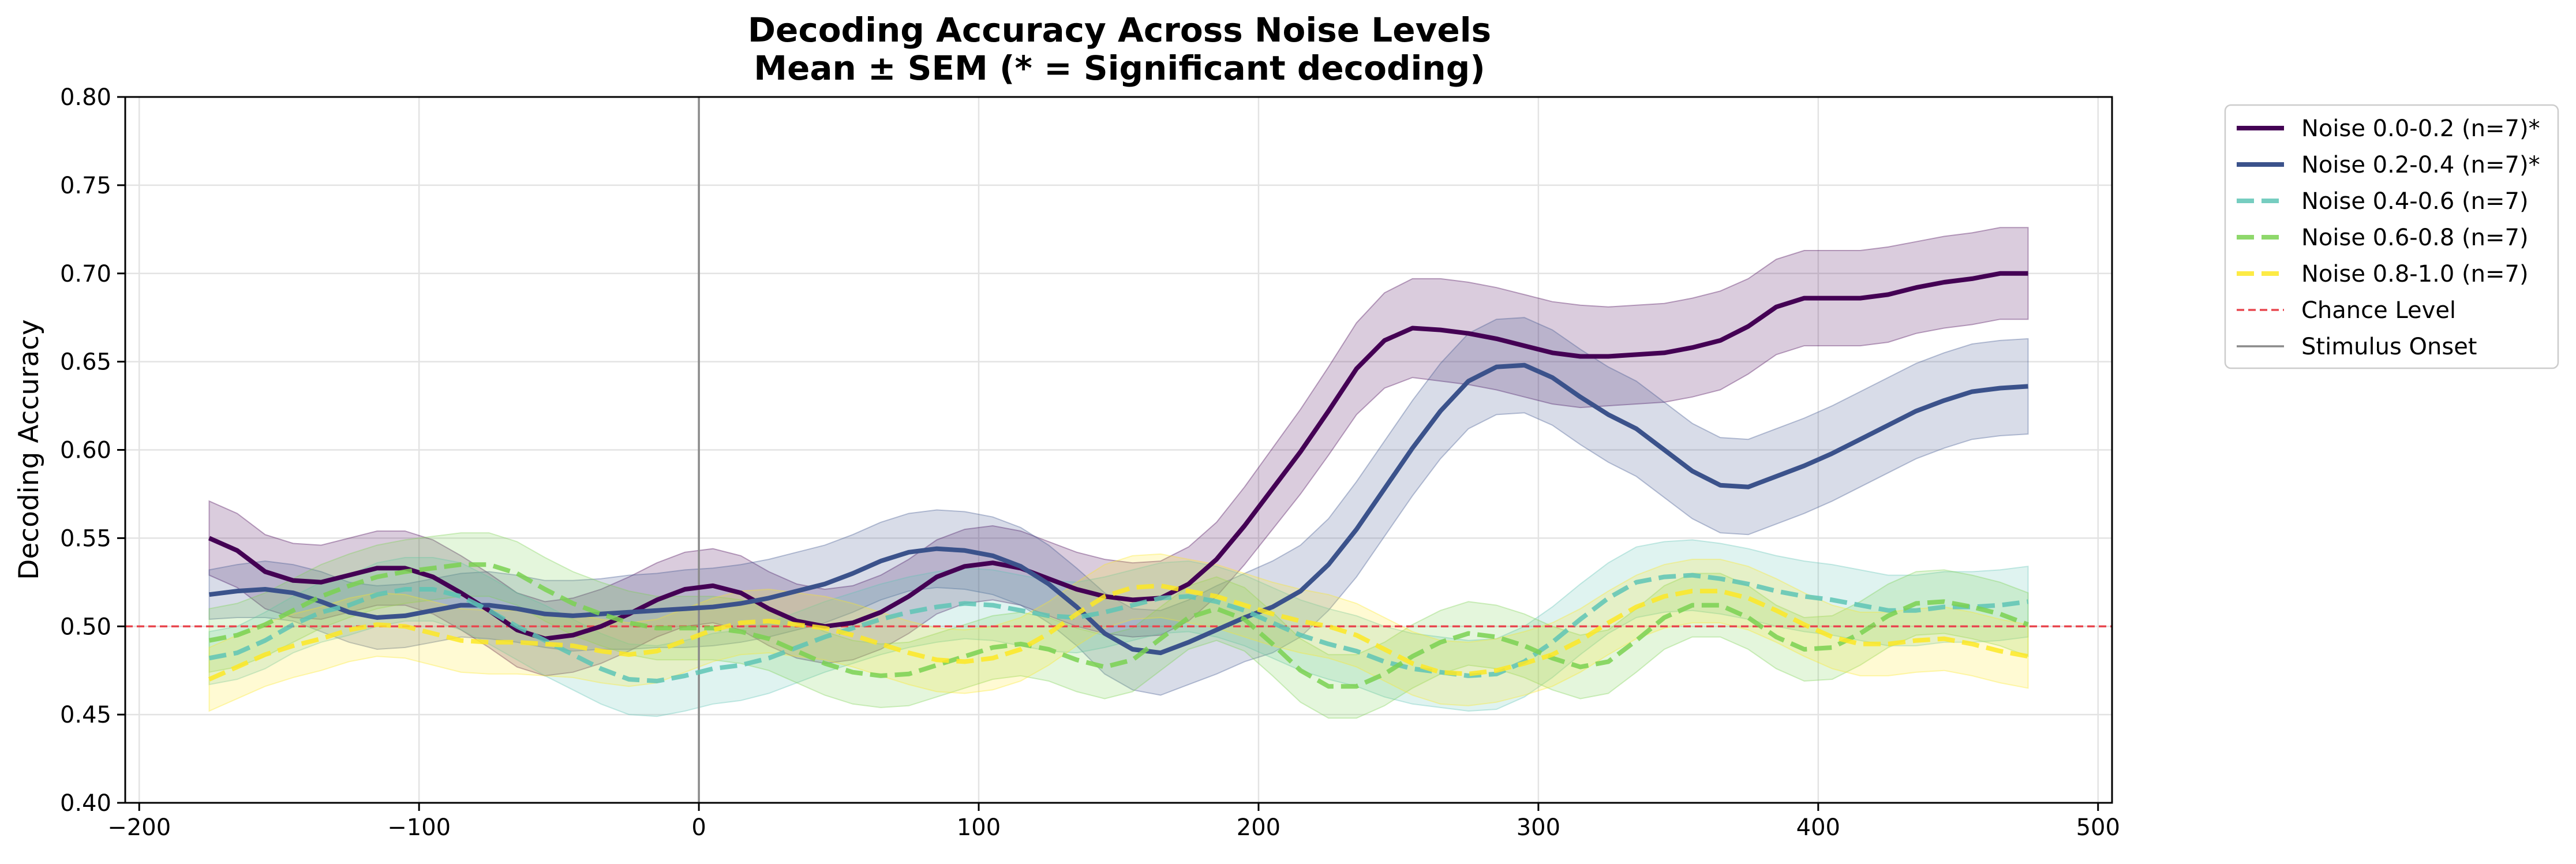 The height and width of the screenshot is (864, 2576). What do you see at coordinates (2420, 165) in the screenshot?
I see `legend-label-2: Noise 0.2-0.4 (n=7)*` at bounding box center [2420, 165].